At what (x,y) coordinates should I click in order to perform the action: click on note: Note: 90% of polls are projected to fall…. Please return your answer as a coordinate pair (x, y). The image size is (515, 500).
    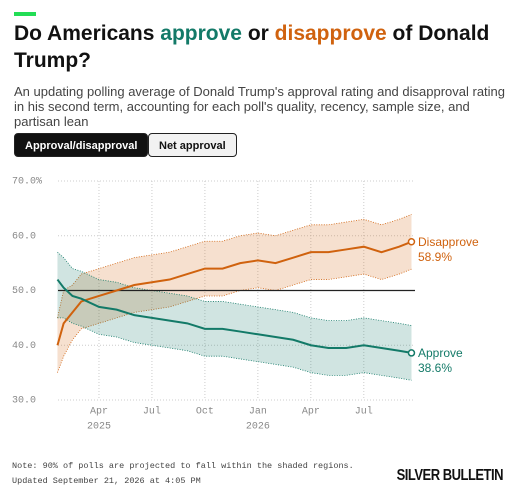
    Looking at the image, I should click on (183, 466).